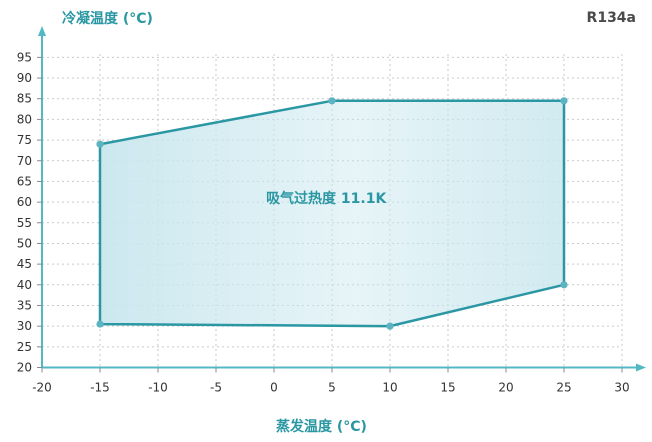 Image resolution: width=652 pixels, height=442 pixels. Describe the element at coordinates (24, 223) in the screenshot. I see `y-tick-label: 55` at that location.